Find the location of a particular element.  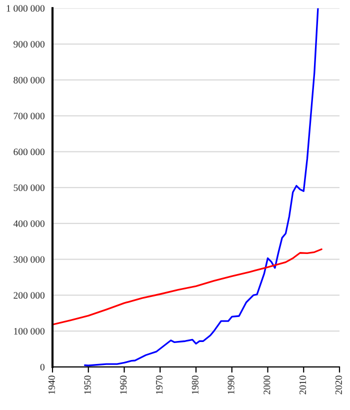

x-tick-label: 1960 is located at coordinates (123, 385).